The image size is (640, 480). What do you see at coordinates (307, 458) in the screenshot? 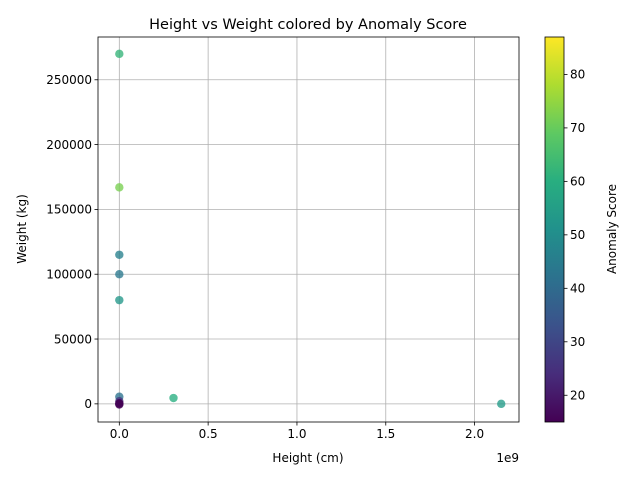
I see `x-axis-label: Height (cm)` at bounding box center [307, 458].